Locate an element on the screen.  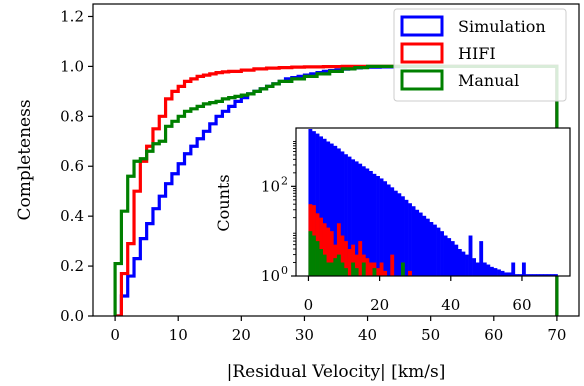
main-x-tick-label: 0 is located at coordinates (115, 335).